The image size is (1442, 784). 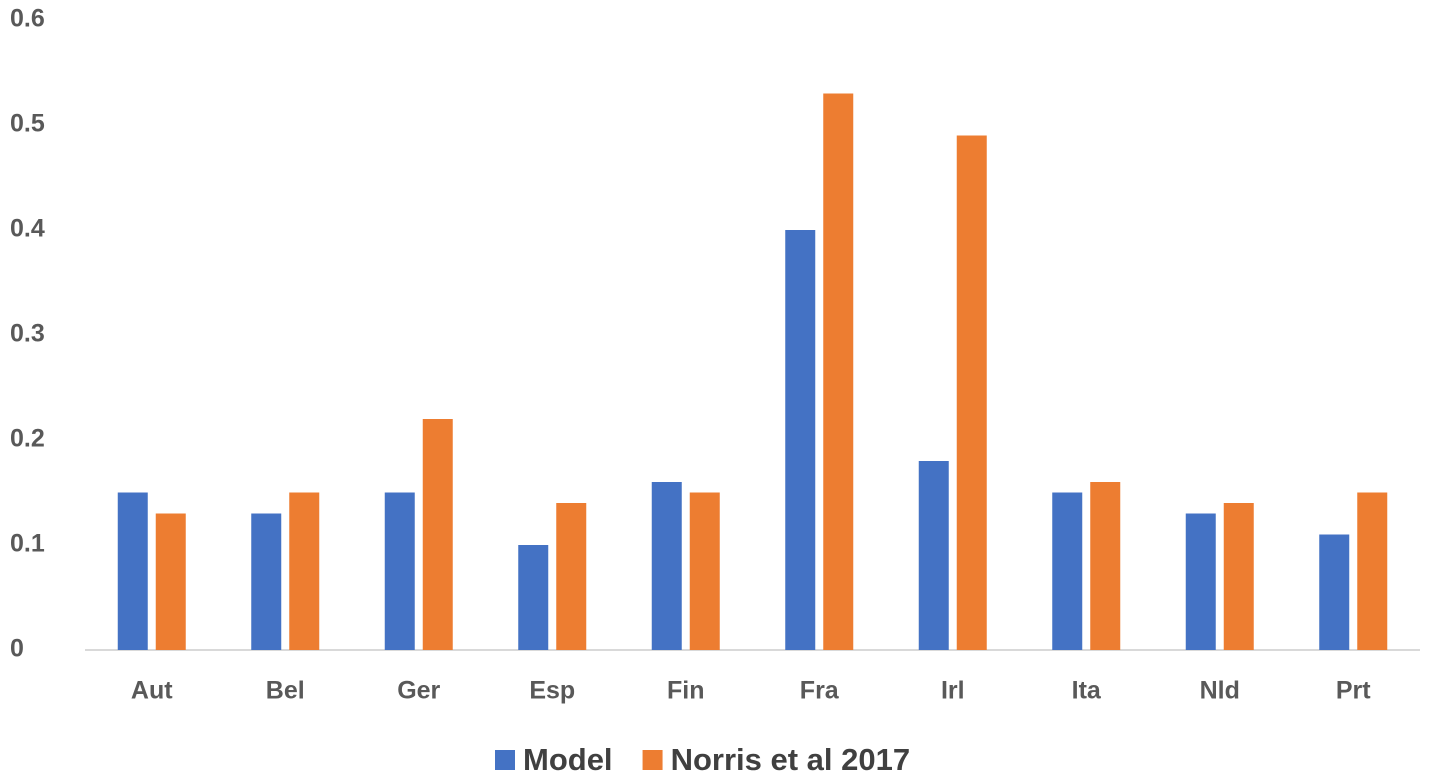 I want to click on x-tick-label: Bel, so click(x=285, y=691).